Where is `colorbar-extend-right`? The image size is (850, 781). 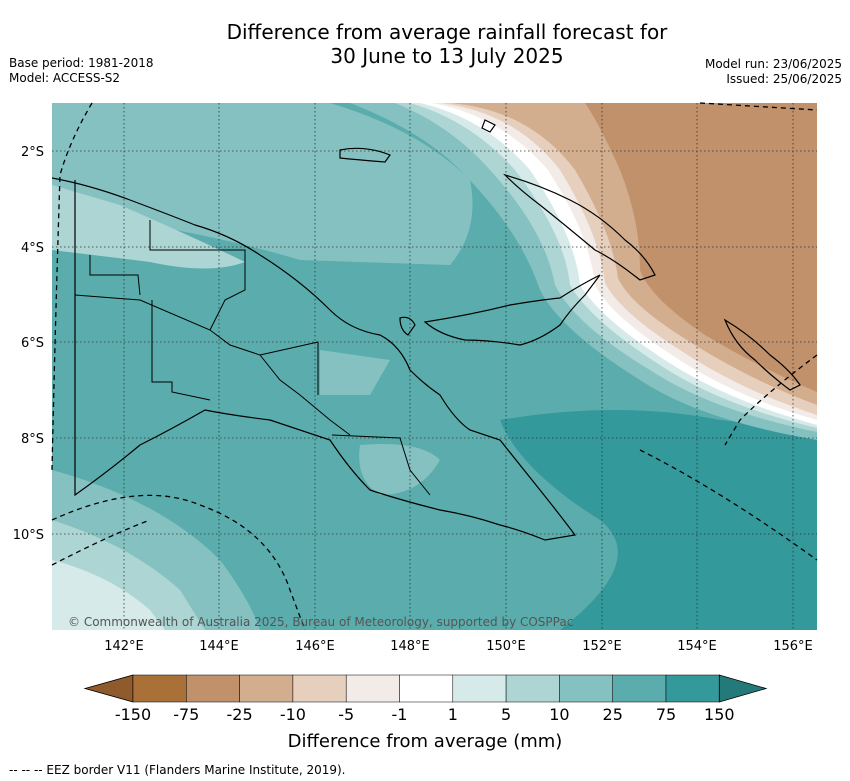 colorbar-extend-right is located at coordinates (743, 688).